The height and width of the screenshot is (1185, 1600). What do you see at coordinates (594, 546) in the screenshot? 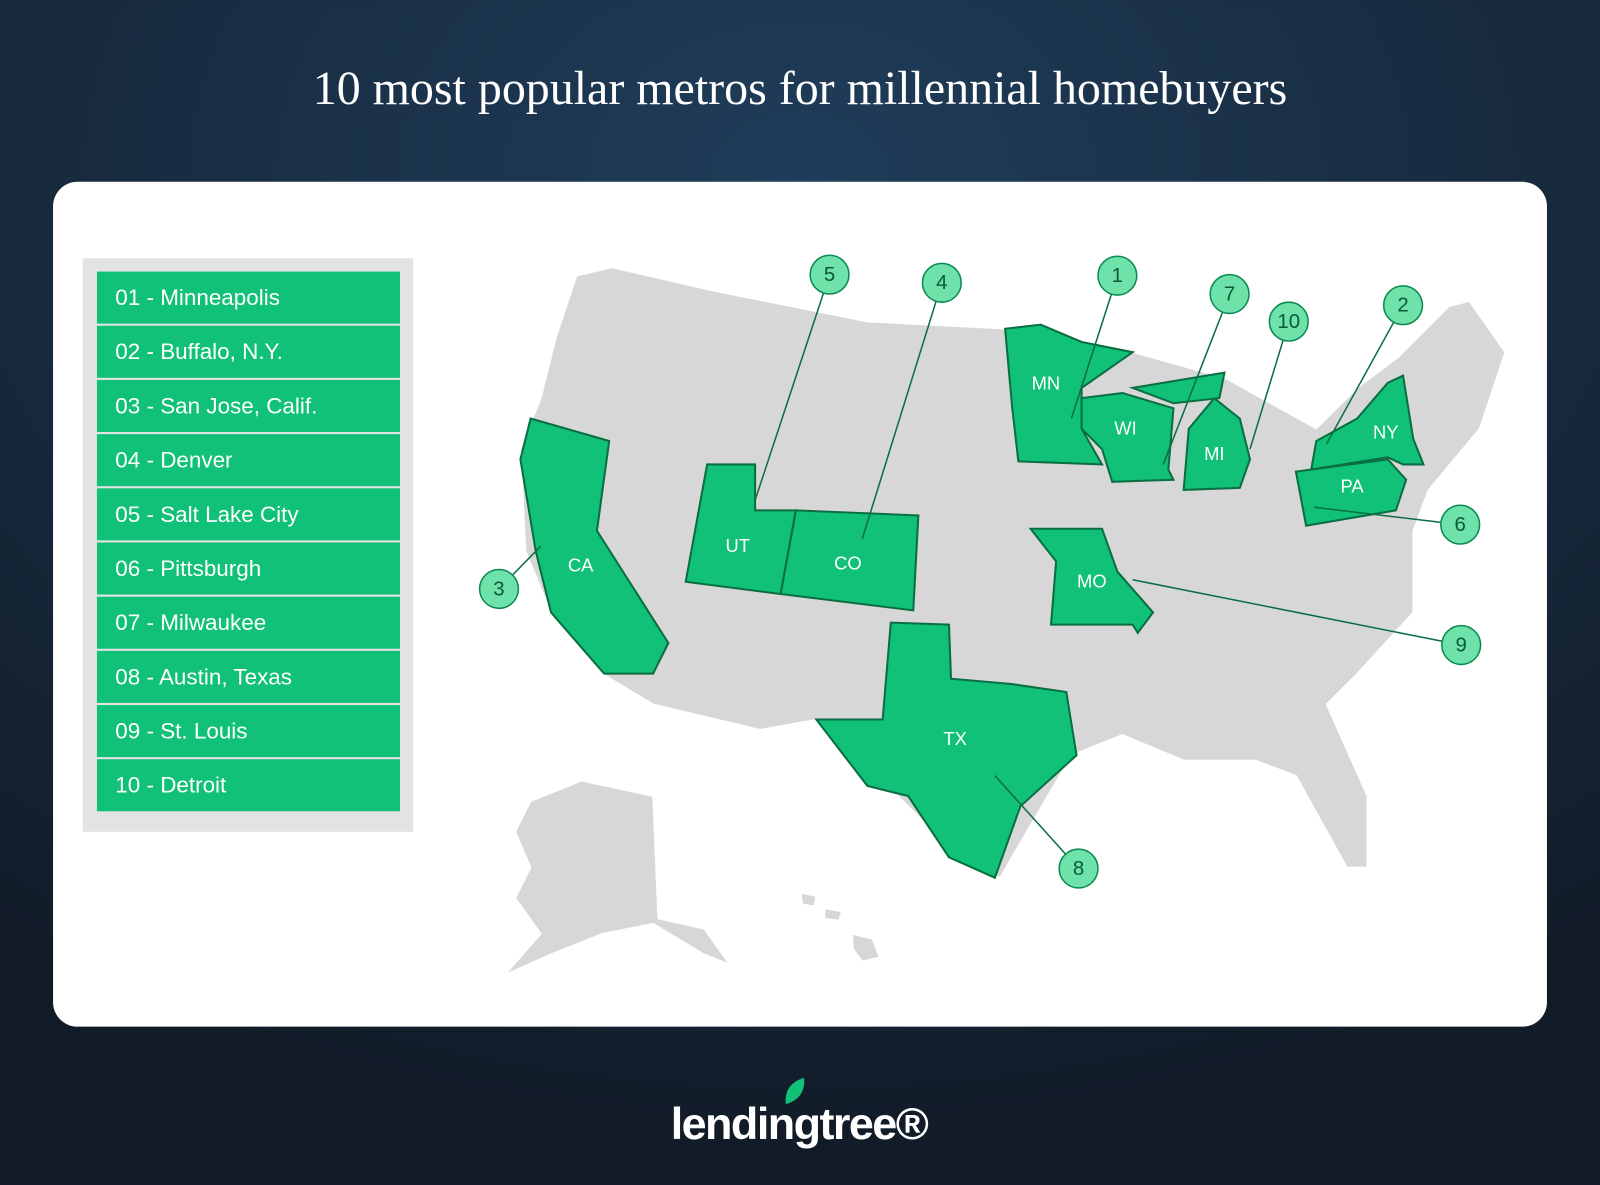
I see `state-ca` at bounding box center [594, 546].